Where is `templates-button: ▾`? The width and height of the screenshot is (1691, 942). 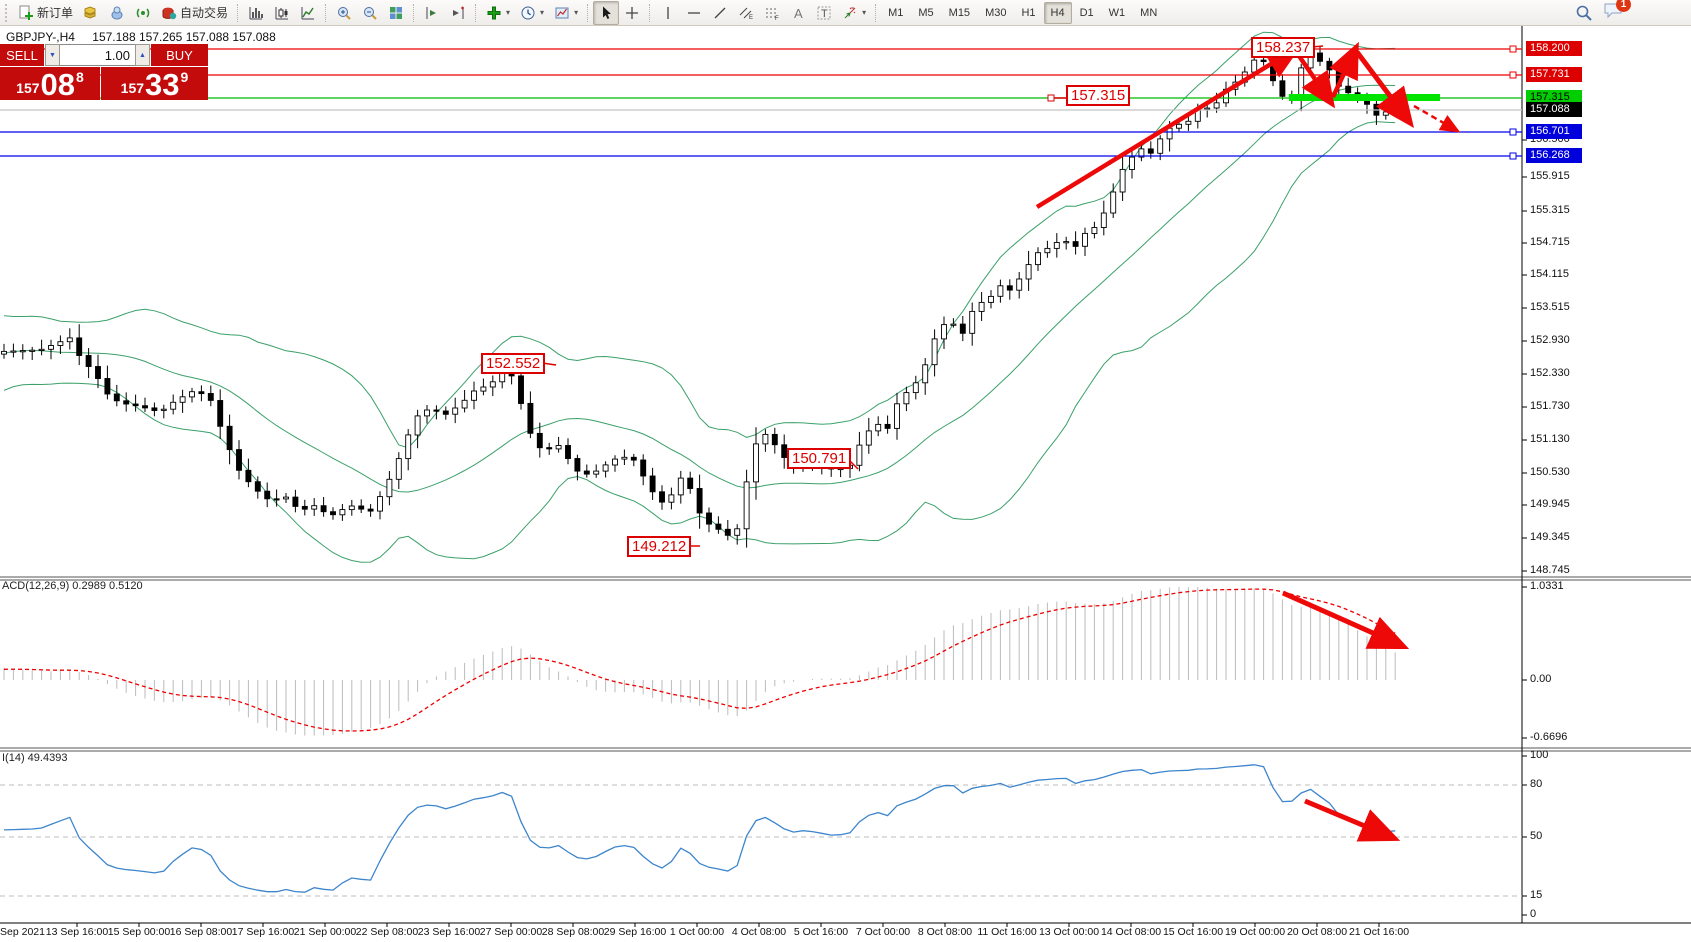
templates-button: ▾ is located at coordinates (566, 13).